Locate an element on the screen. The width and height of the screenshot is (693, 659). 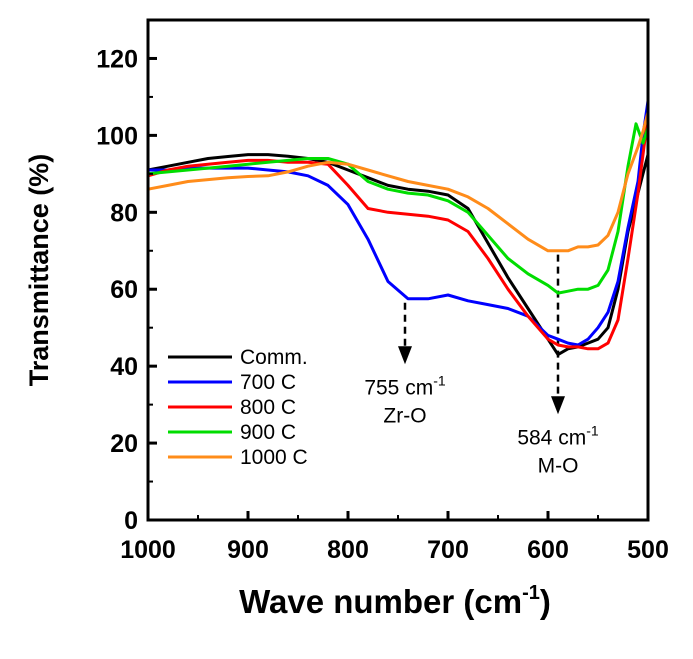
x-tick-label: 600 is located at coordinates (548, 550).